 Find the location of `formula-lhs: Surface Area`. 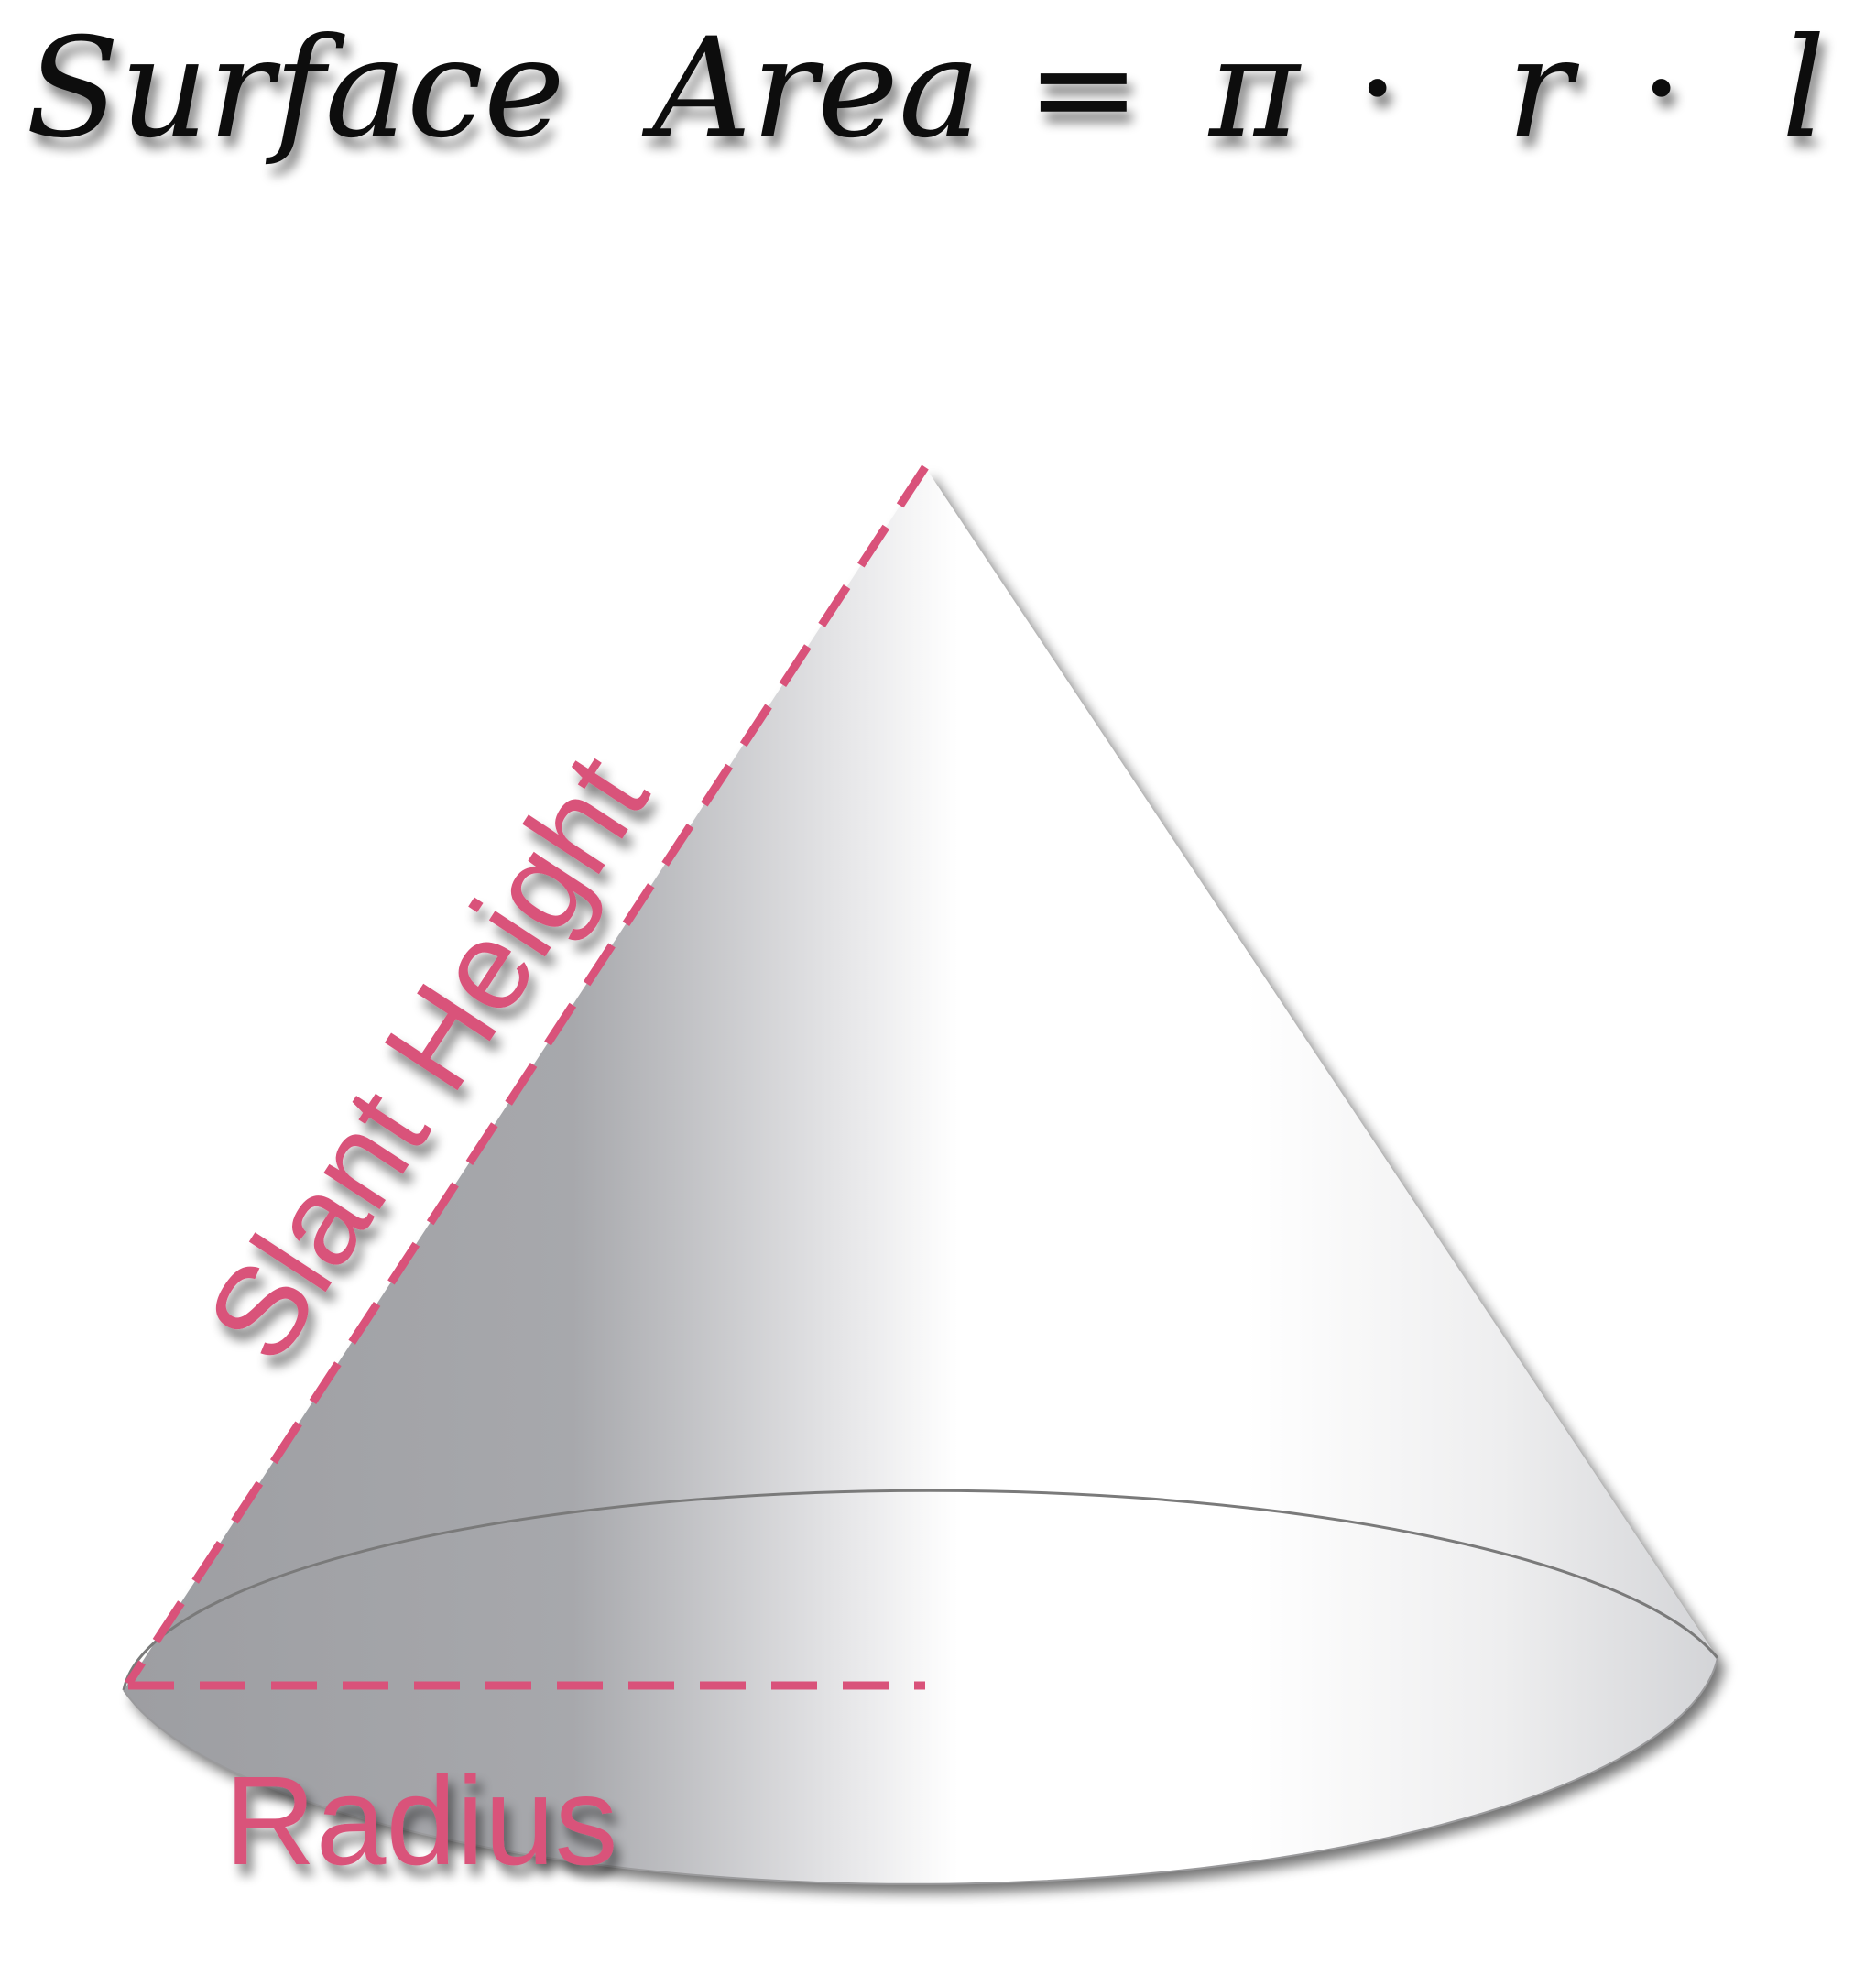

formula-lhs: Surface Area is located at coordinates (503, 89).